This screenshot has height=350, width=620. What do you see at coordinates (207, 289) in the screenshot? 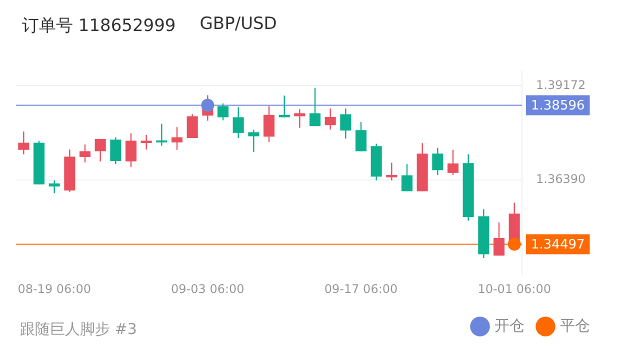
I see `x-tick-label: 09-03 06:00` at bounding box center [207, 289].